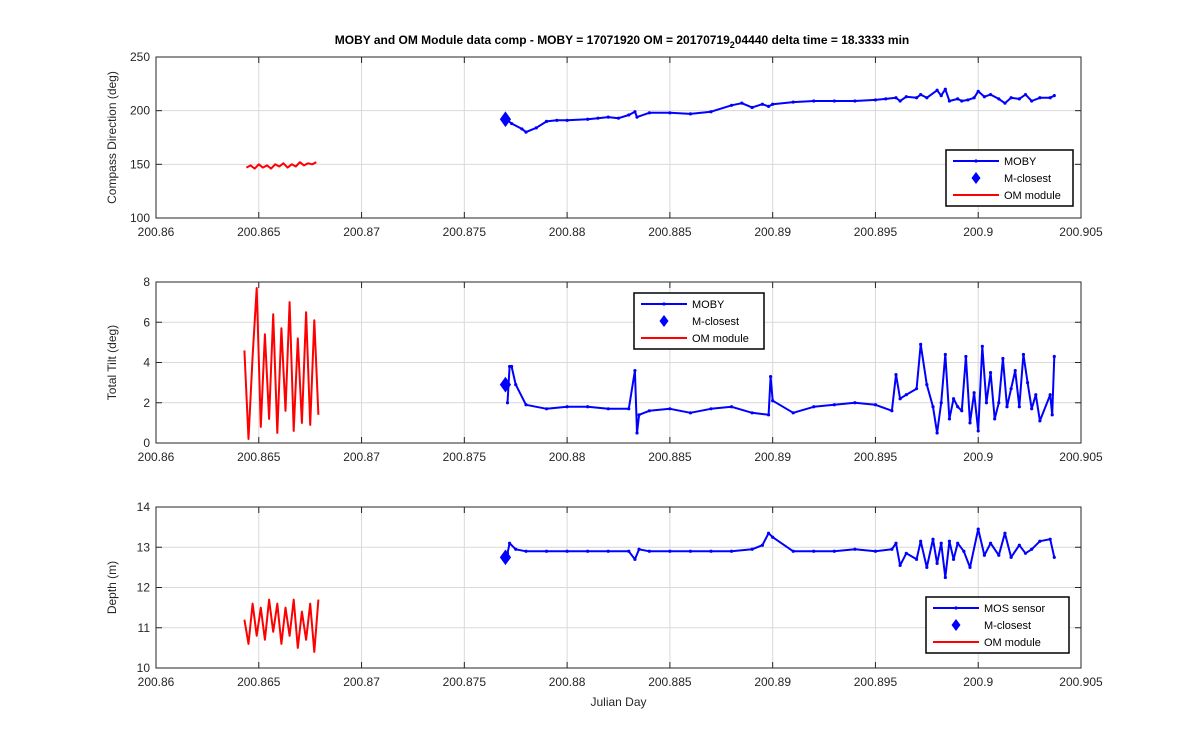  What do you see at coordinates (876, 682) in the screenshot?
I see `x-tick-label: 200.895` at bounding box center [876, 682].